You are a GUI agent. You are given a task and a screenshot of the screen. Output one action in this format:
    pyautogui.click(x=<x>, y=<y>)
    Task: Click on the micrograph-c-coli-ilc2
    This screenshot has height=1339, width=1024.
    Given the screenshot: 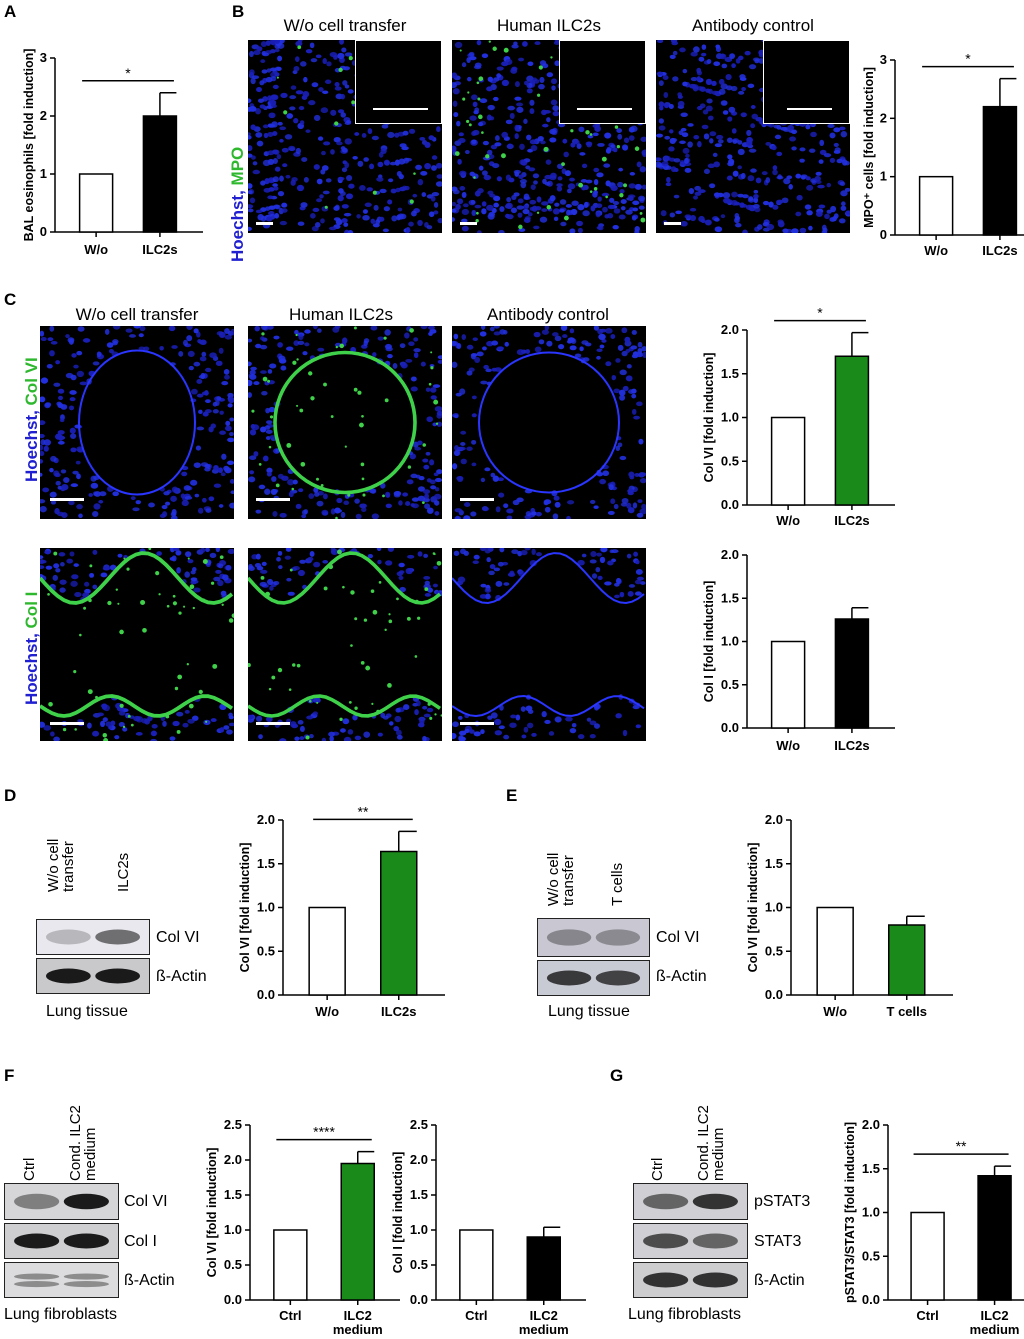 What is the action you would take?
    pyautogui.click(x=345, y=644)
    